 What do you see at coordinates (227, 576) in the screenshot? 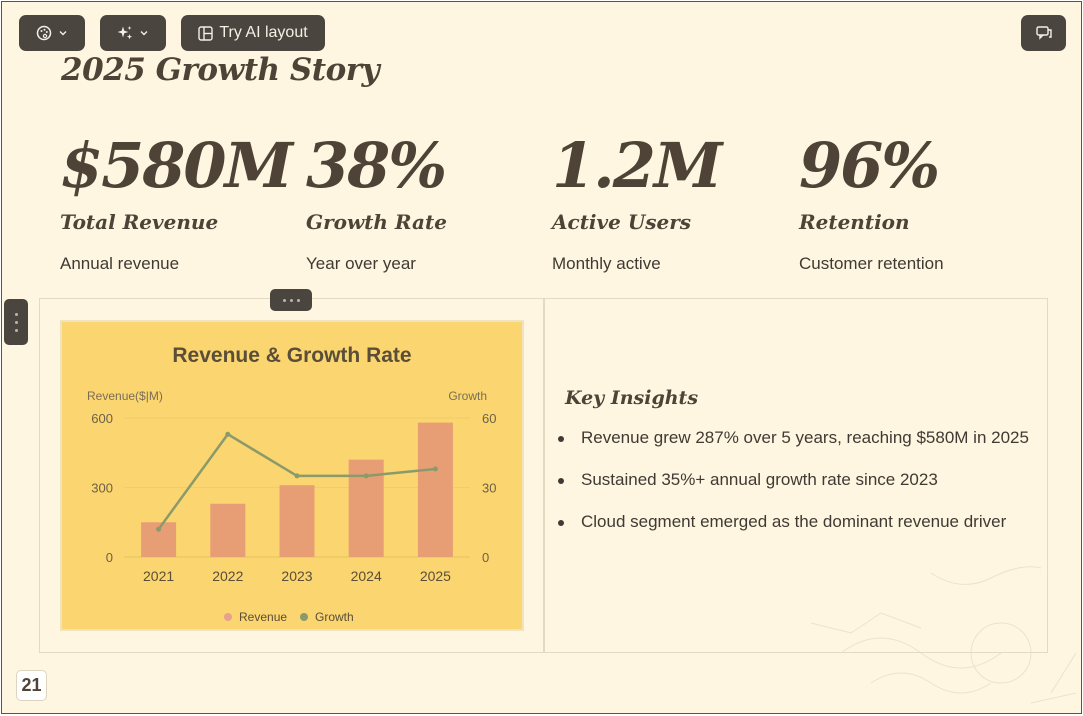
I see `x-tick-label: 2022` at bounding box center [227, 576].